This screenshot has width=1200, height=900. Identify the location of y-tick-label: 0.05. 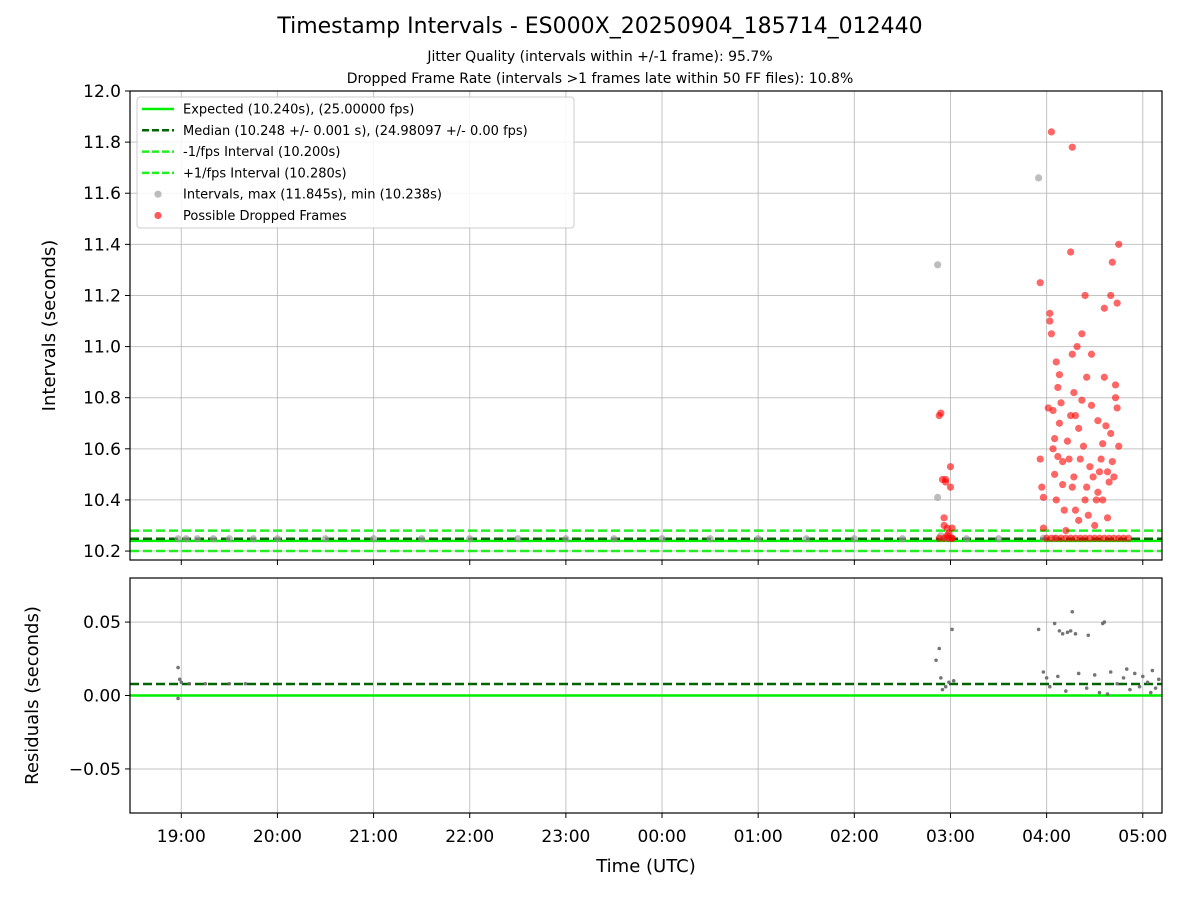
(102, 623).